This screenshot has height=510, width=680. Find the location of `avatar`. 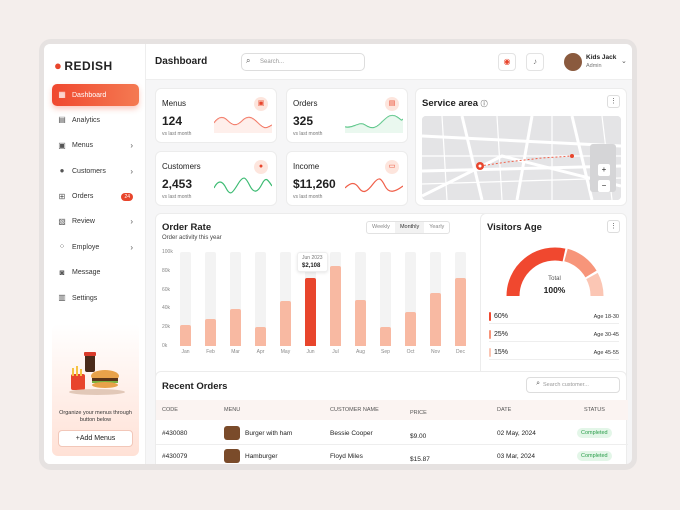

avatar is located at coordinates (573, 62).